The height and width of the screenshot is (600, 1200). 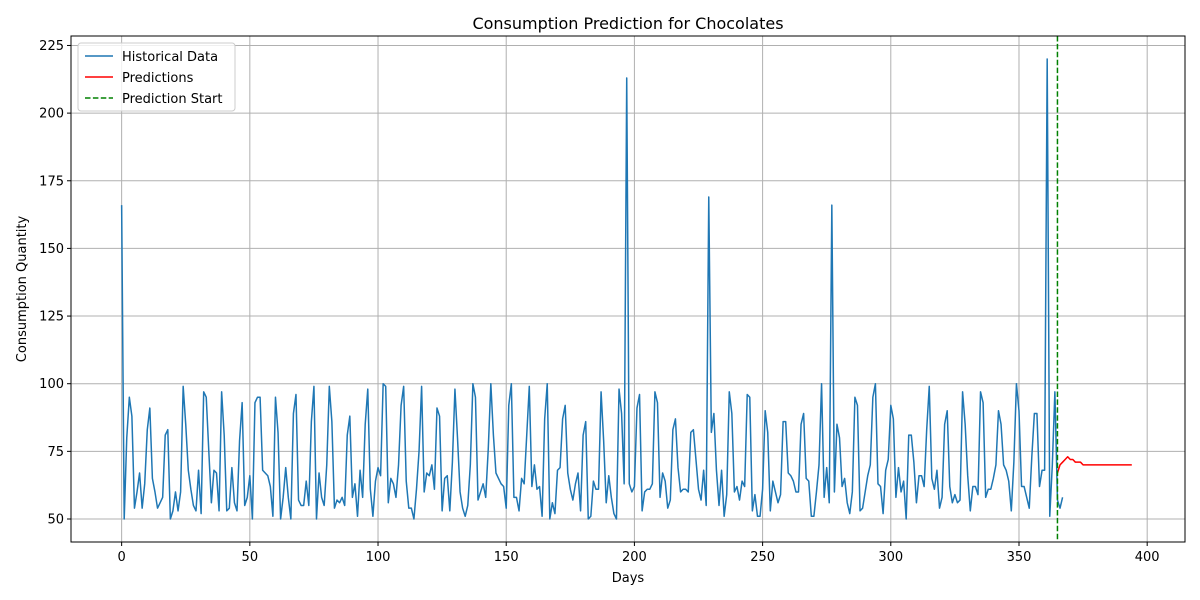 What do you see at coordinates (250, 557) in the screenshot?
I see `x-tick-label: 50` at bounding box center [250, 557].